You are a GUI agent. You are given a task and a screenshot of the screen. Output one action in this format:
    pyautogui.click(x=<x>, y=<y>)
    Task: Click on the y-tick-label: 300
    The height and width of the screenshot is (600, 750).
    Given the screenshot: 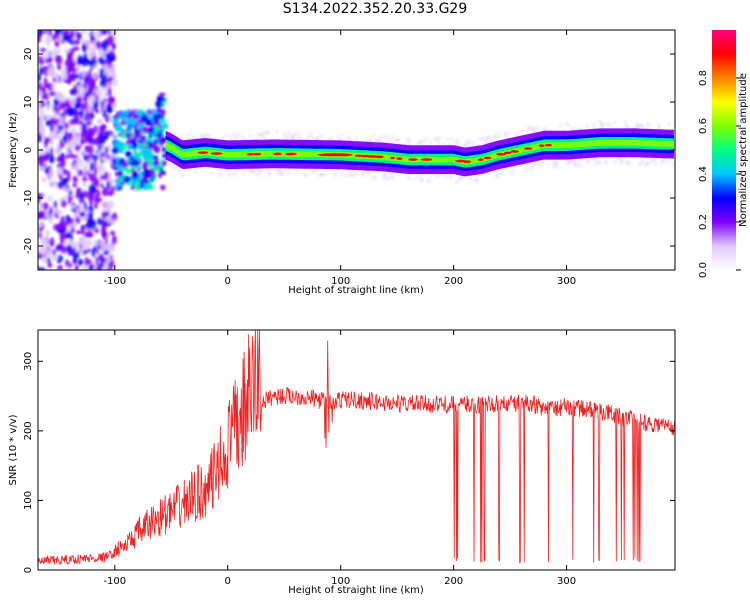 What is the action you would take?
    pyautogui.click(x=28, y=361)
    